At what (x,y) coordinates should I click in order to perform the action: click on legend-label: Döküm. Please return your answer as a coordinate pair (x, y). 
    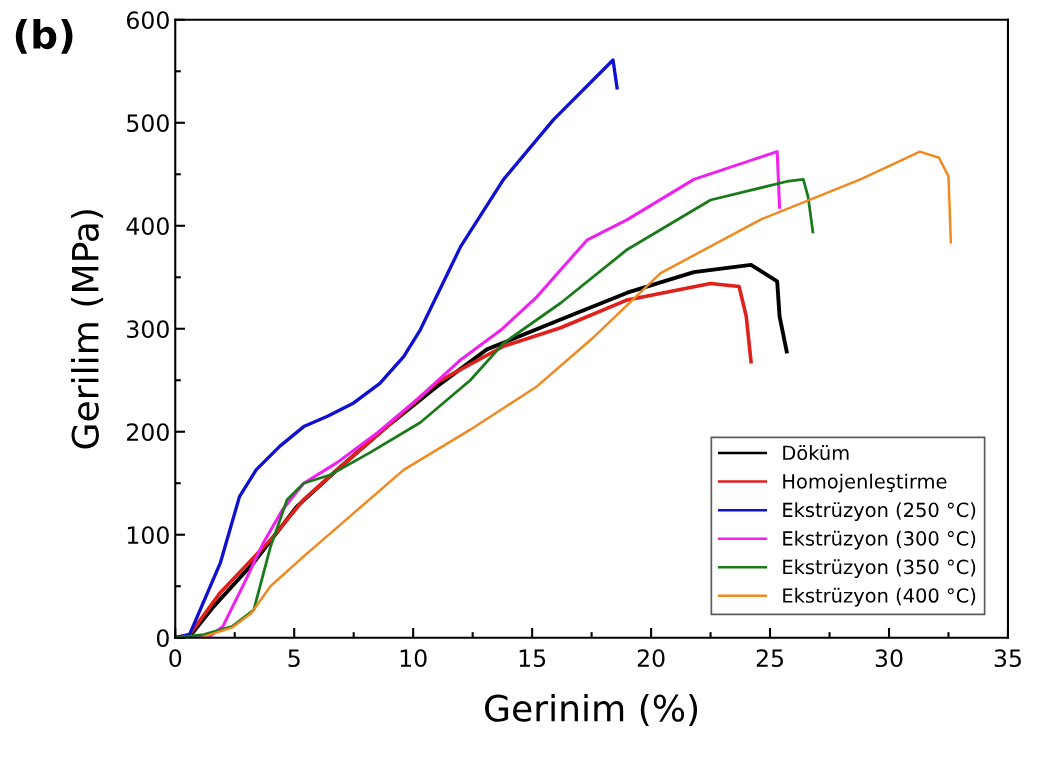
    Looking at the image, I should click on (816, 453).